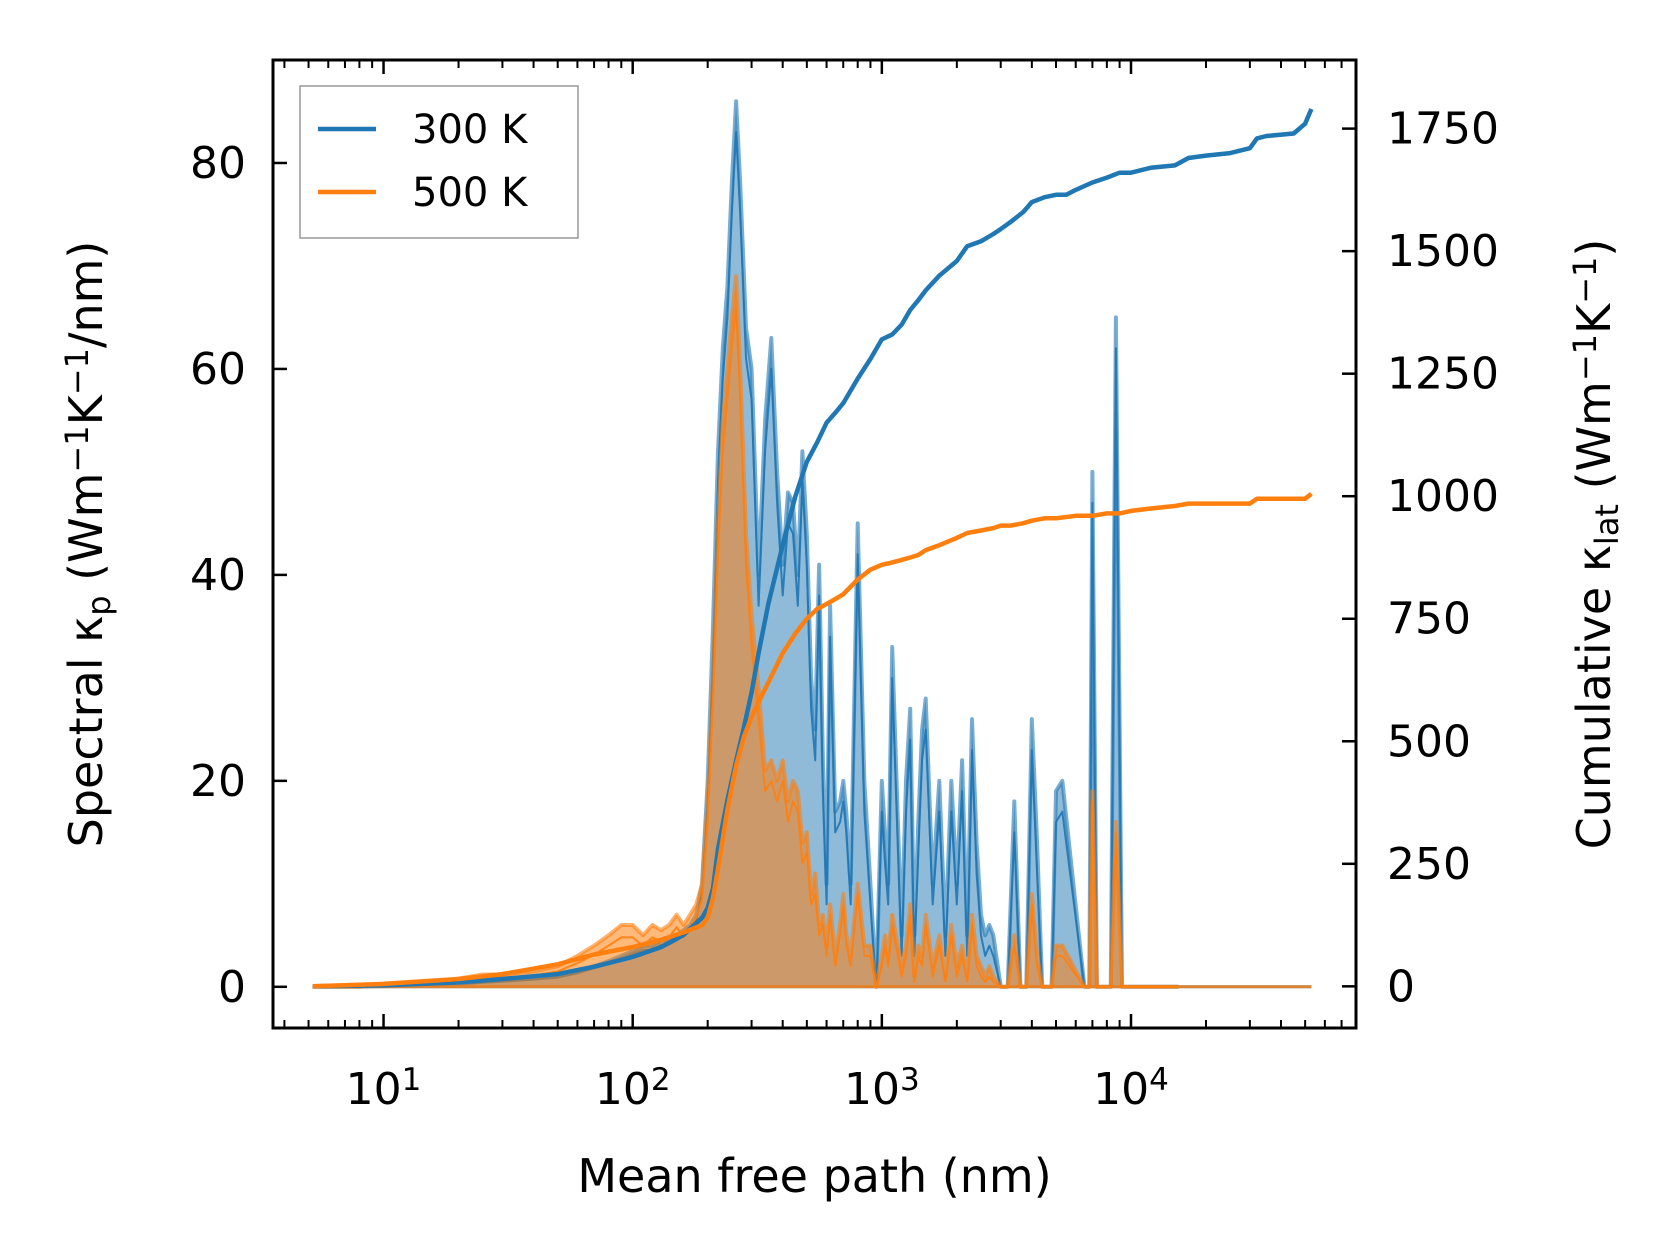 The image size is (1679, 1259). What do you see at coordinates (218, 163) in the screenshot?
I see `y-left-tick-label: 80` at bounding box center [218, 163].